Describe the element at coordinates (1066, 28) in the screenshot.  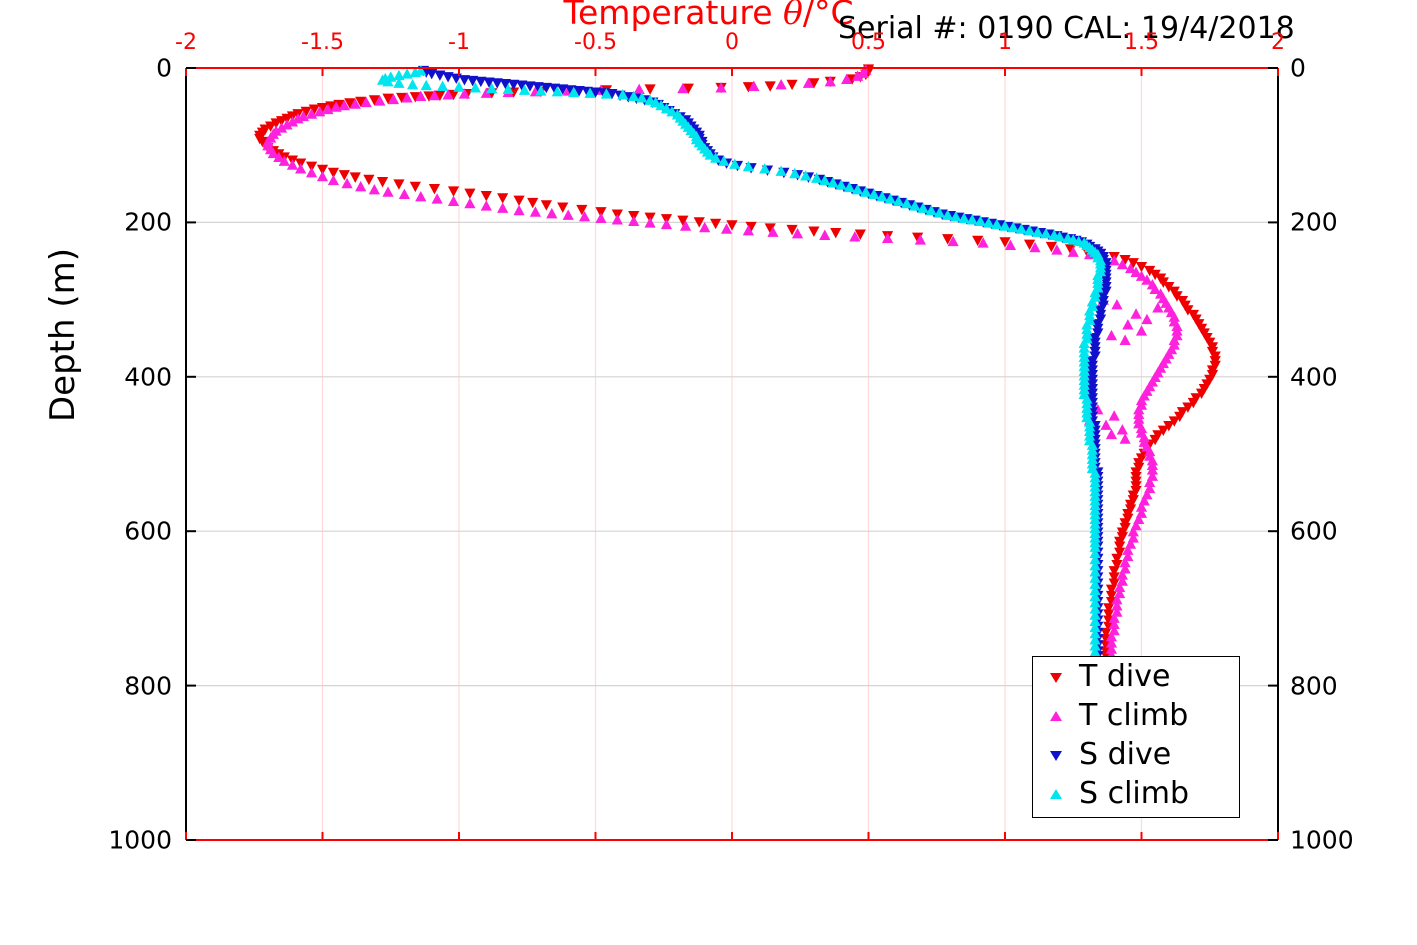
I see `serial-cal-annotation: Serial #: 0190 CAL: 19/4/2018` at that location.